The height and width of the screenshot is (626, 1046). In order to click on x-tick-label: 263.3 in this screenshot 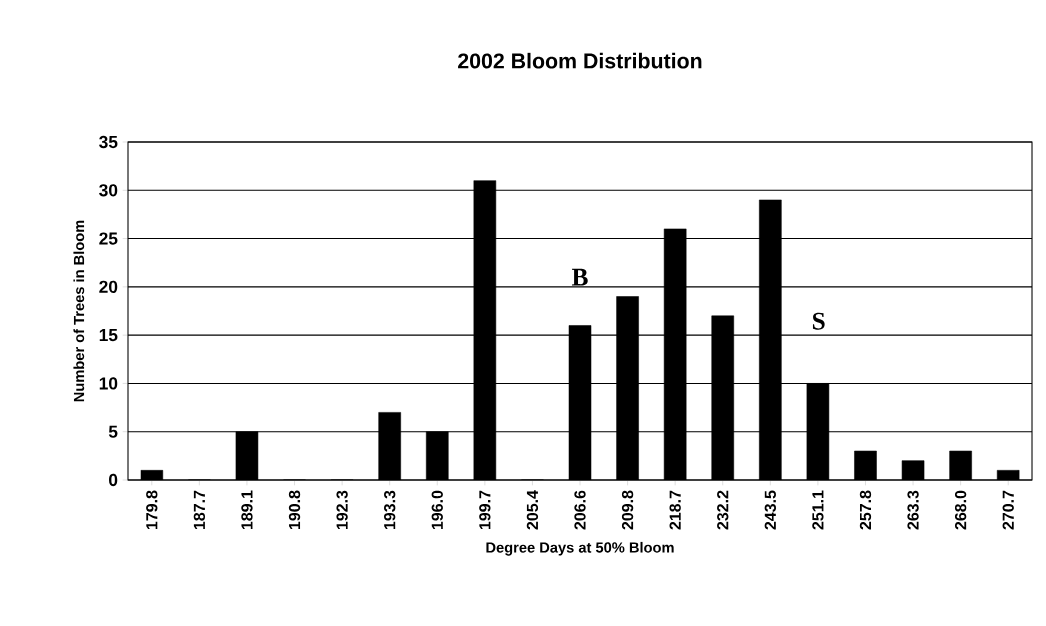, I will do `click(913, 510)`.